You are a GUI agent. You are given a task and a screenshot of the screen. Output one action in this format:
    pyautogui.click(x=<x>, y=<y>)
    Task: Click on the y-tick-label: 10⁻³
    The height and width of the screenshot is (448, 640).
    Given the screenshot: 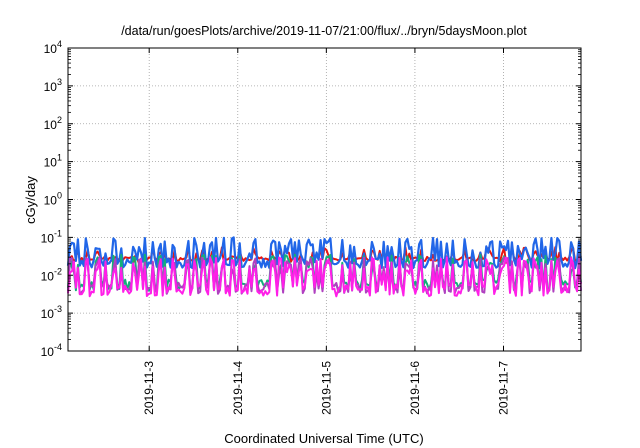 What is the action you would take?
    pyautogui.click(x=51, y=312)
    